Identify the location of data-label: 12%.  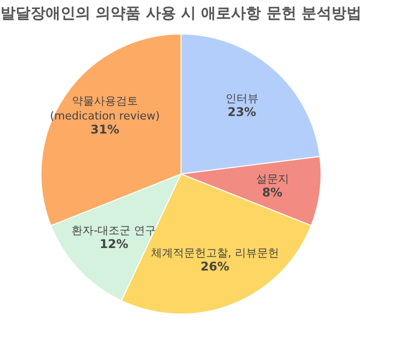
(114, 243).